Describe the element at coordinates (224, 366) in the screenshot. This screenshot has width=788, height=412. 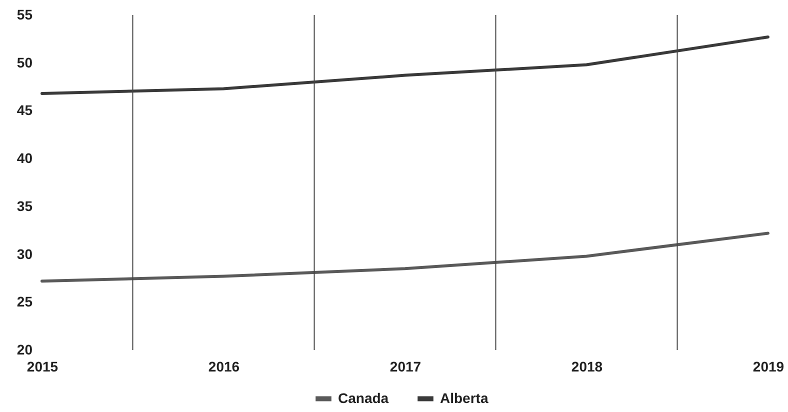
I see `x-tick-label: 2016` at that location.